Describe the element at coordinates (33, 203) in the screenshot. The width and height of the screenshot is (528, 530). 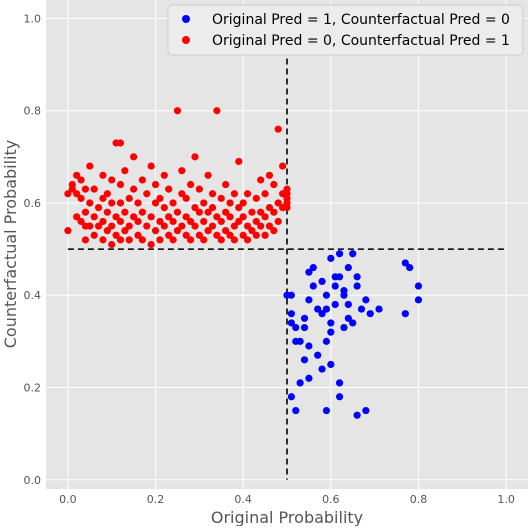
I see `y-tick-label: 0.6` at that location.